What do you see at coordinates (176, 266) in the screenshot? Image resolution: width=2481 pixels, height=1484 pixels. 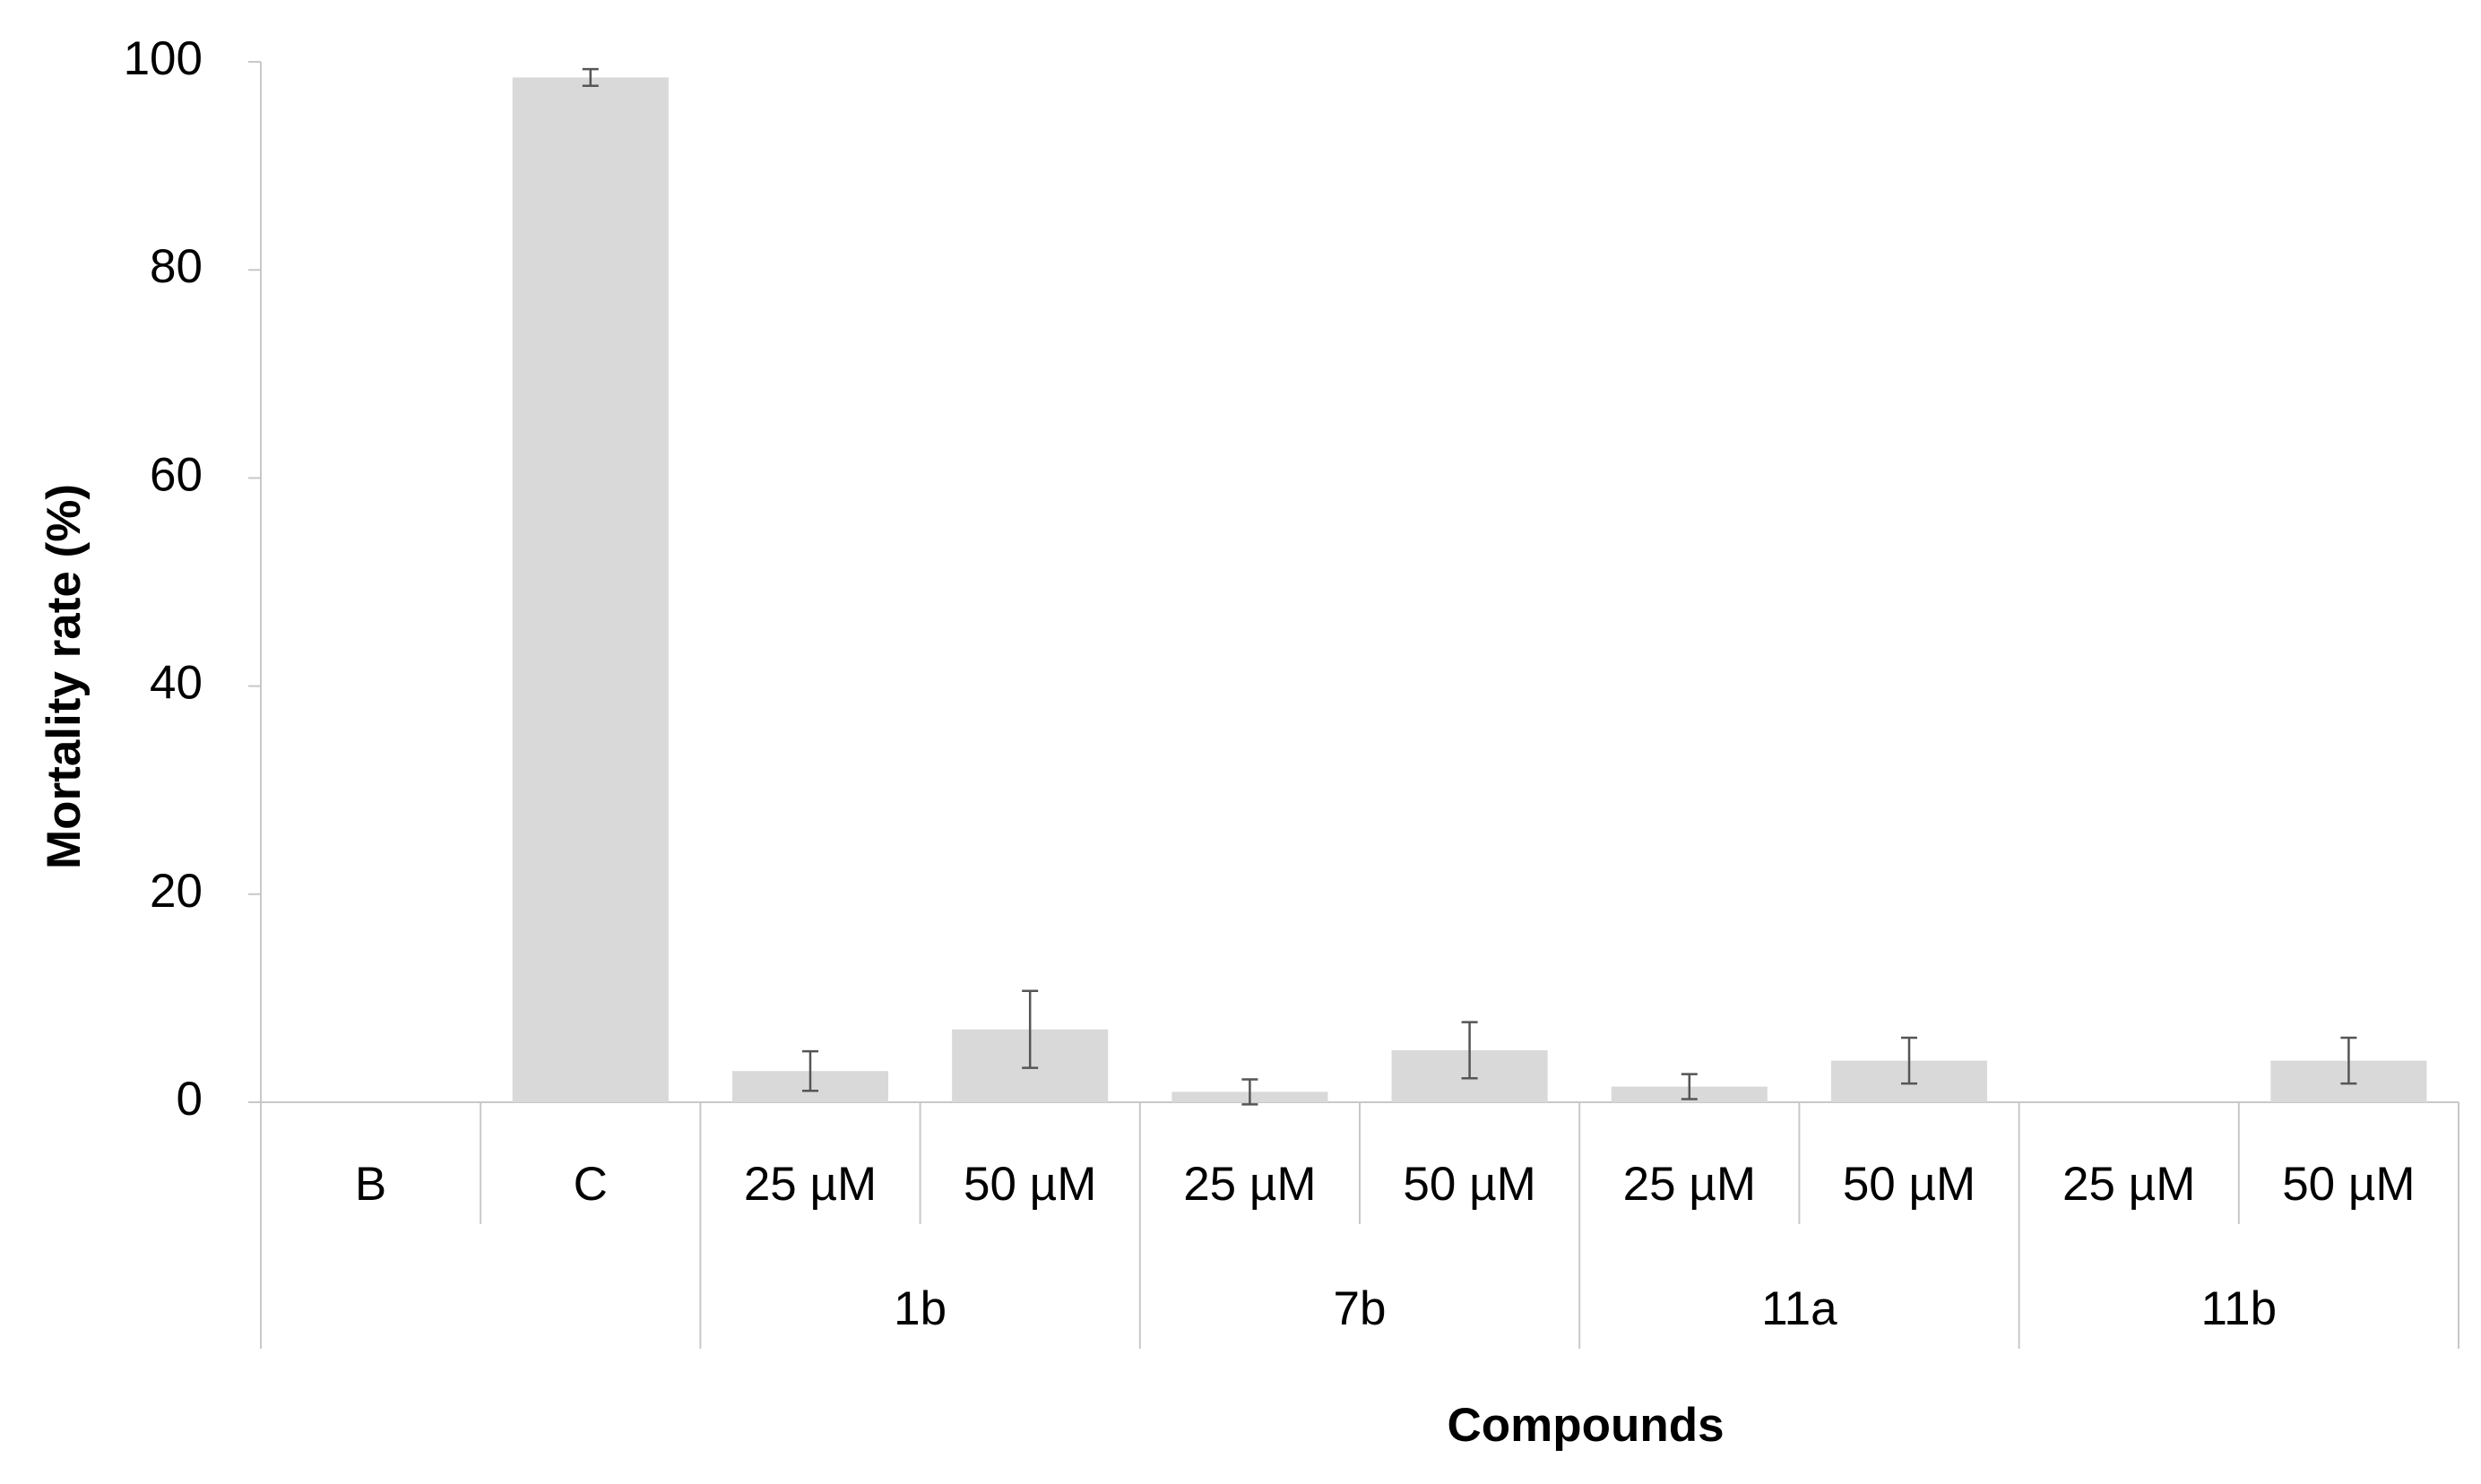 I see `y-tick-label: 80` at bounding box center [176, 266].